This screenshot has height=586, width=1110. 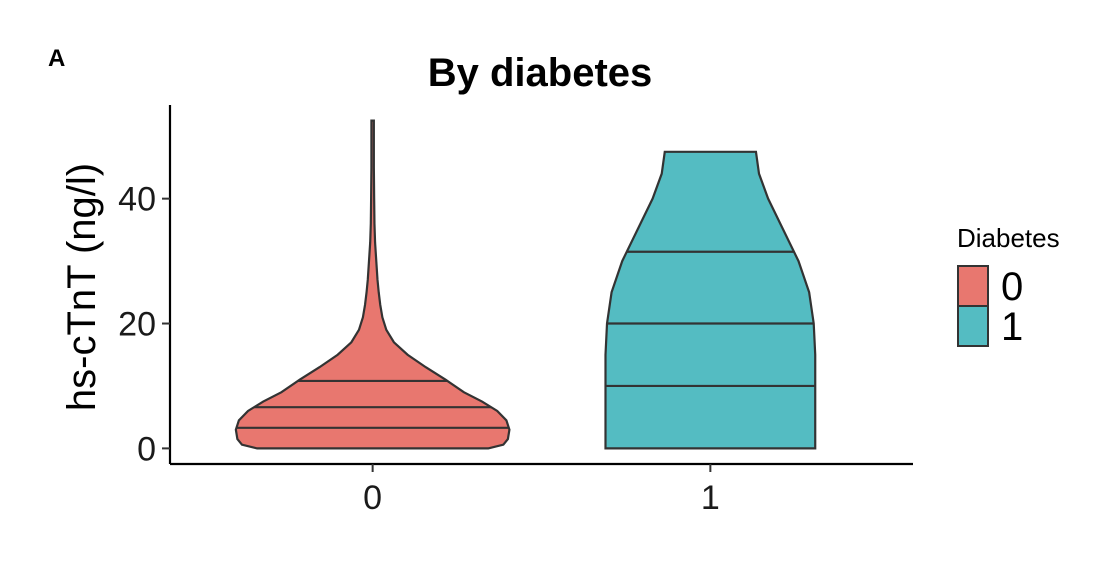 I want to click on legend-label-1: 1, so click(x=1012, y=327).